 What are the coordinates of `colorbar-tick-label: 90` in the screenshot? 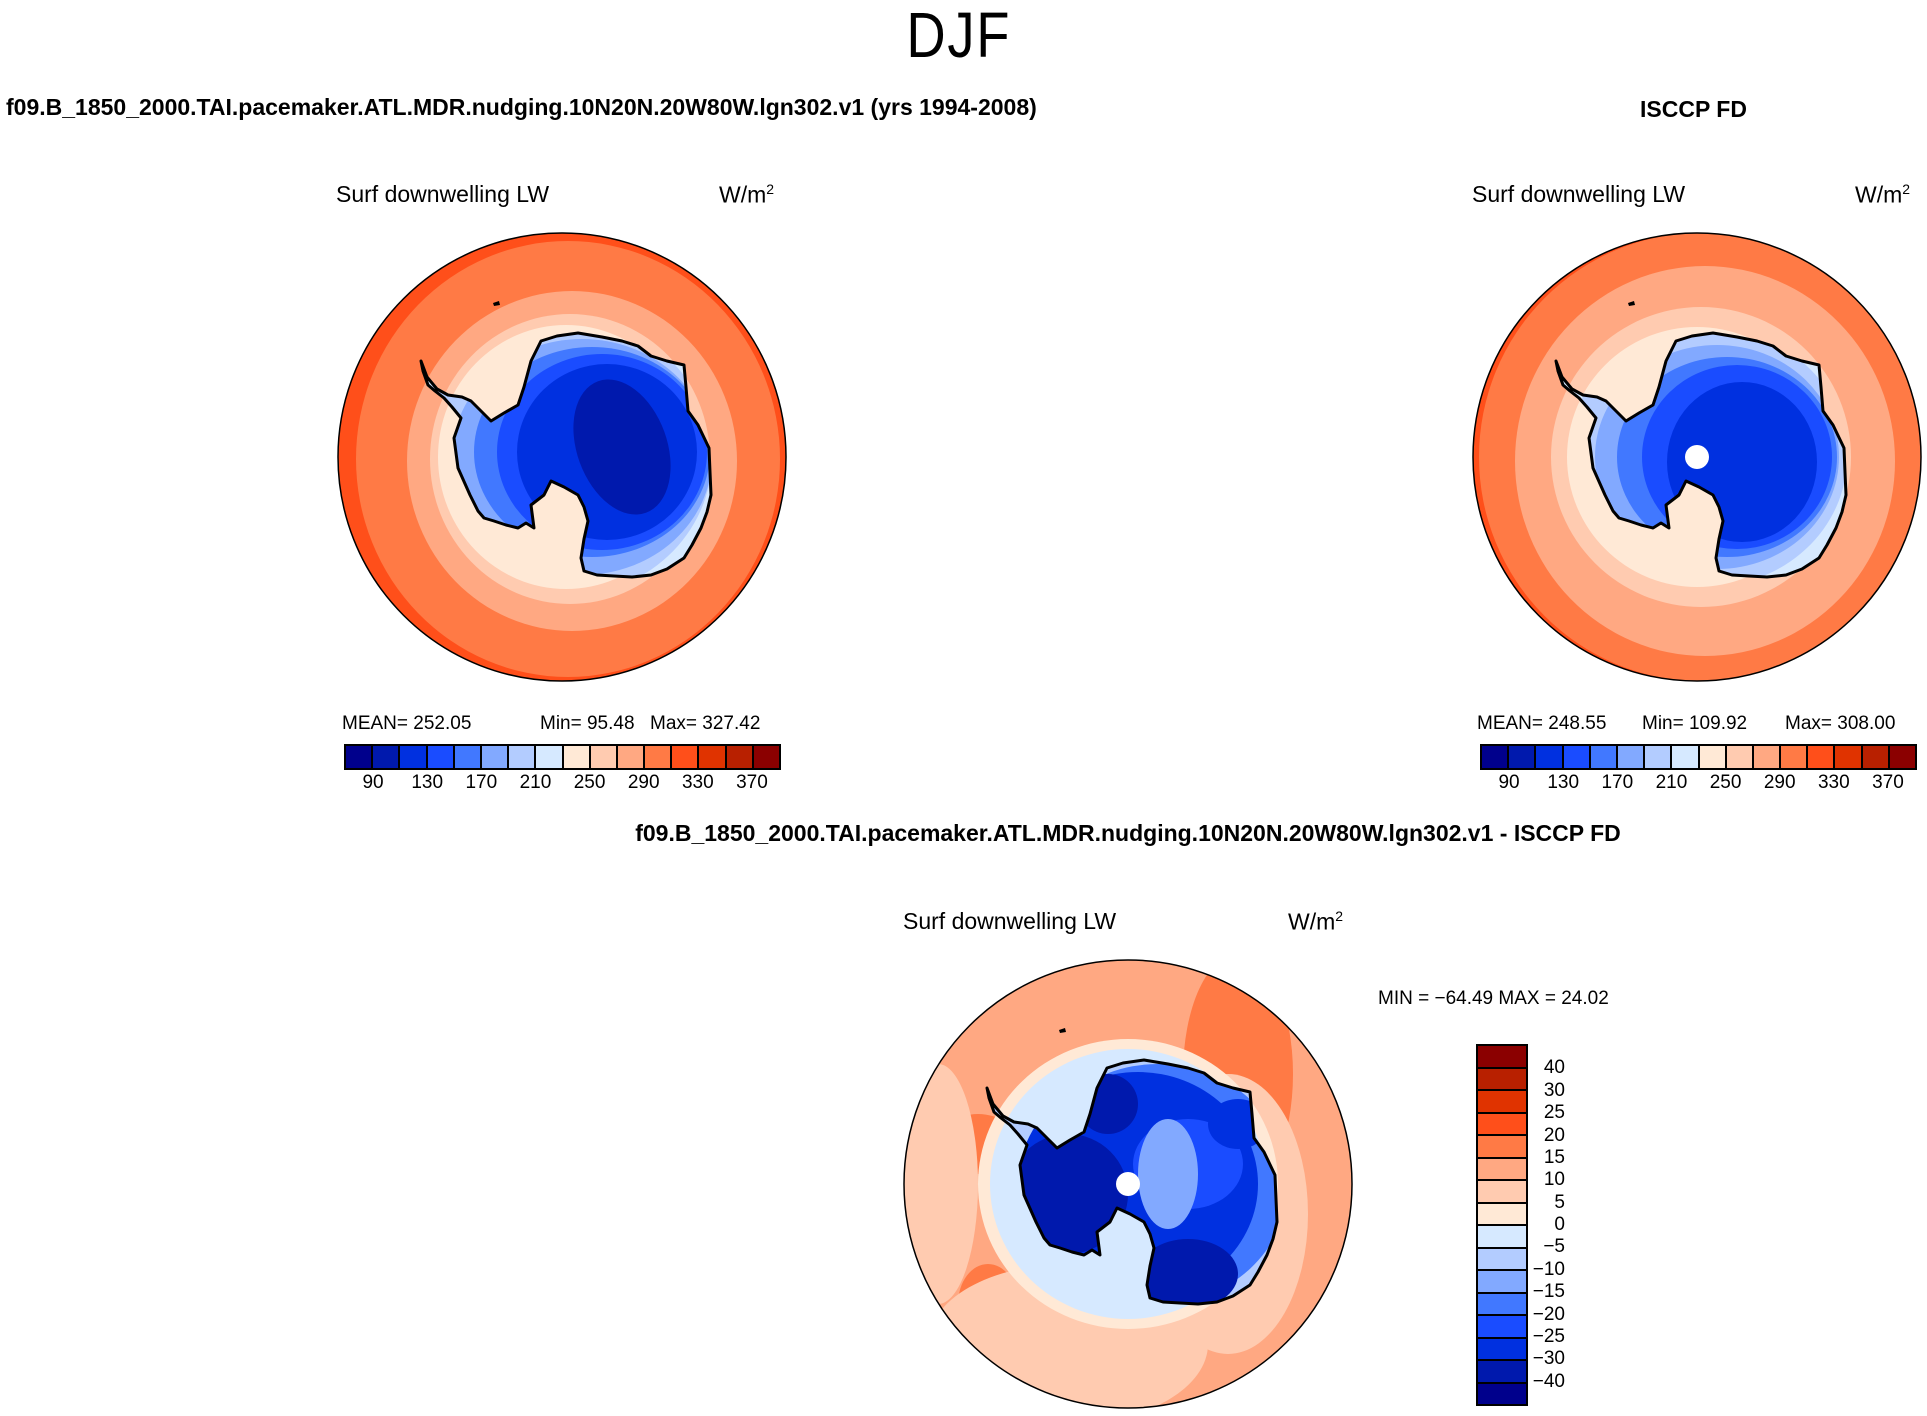 It's located at (1509, 782).